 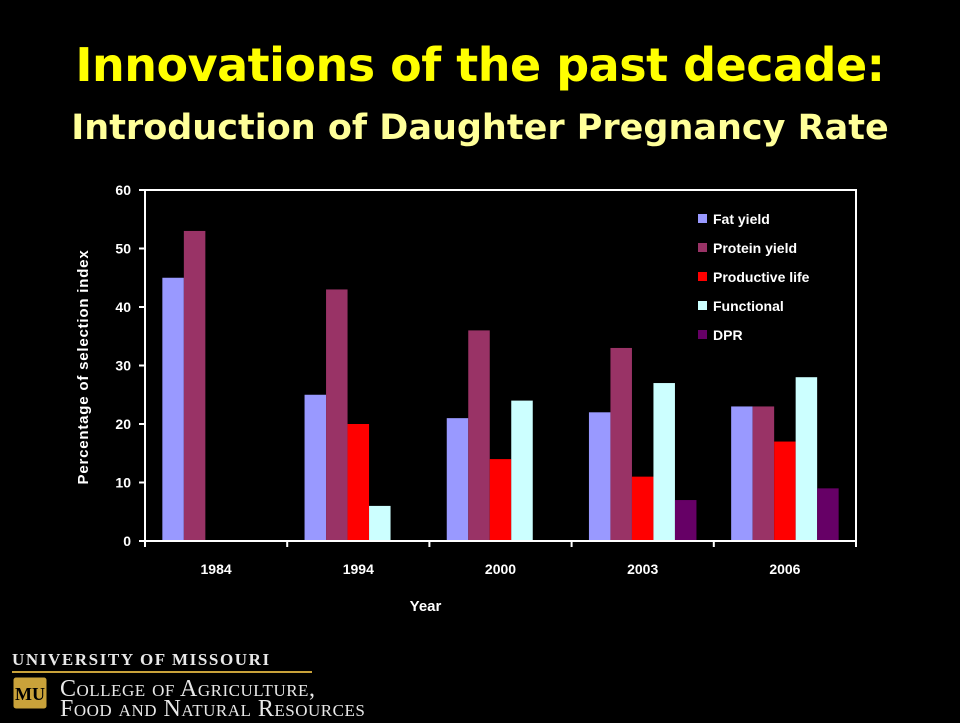 What do you see at coordinates (755, 248) in the screenshot?
I see `legend-label: Protein yield` at bounding box center [755, 248].